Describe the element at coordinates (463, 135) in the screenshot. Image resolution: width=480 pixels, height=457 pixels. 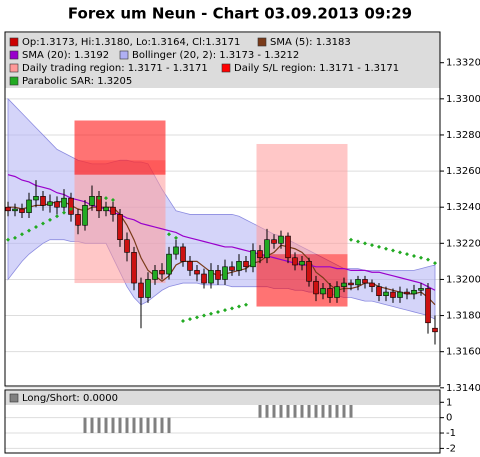
I see `y-tick-label: 1.3280` at that location.